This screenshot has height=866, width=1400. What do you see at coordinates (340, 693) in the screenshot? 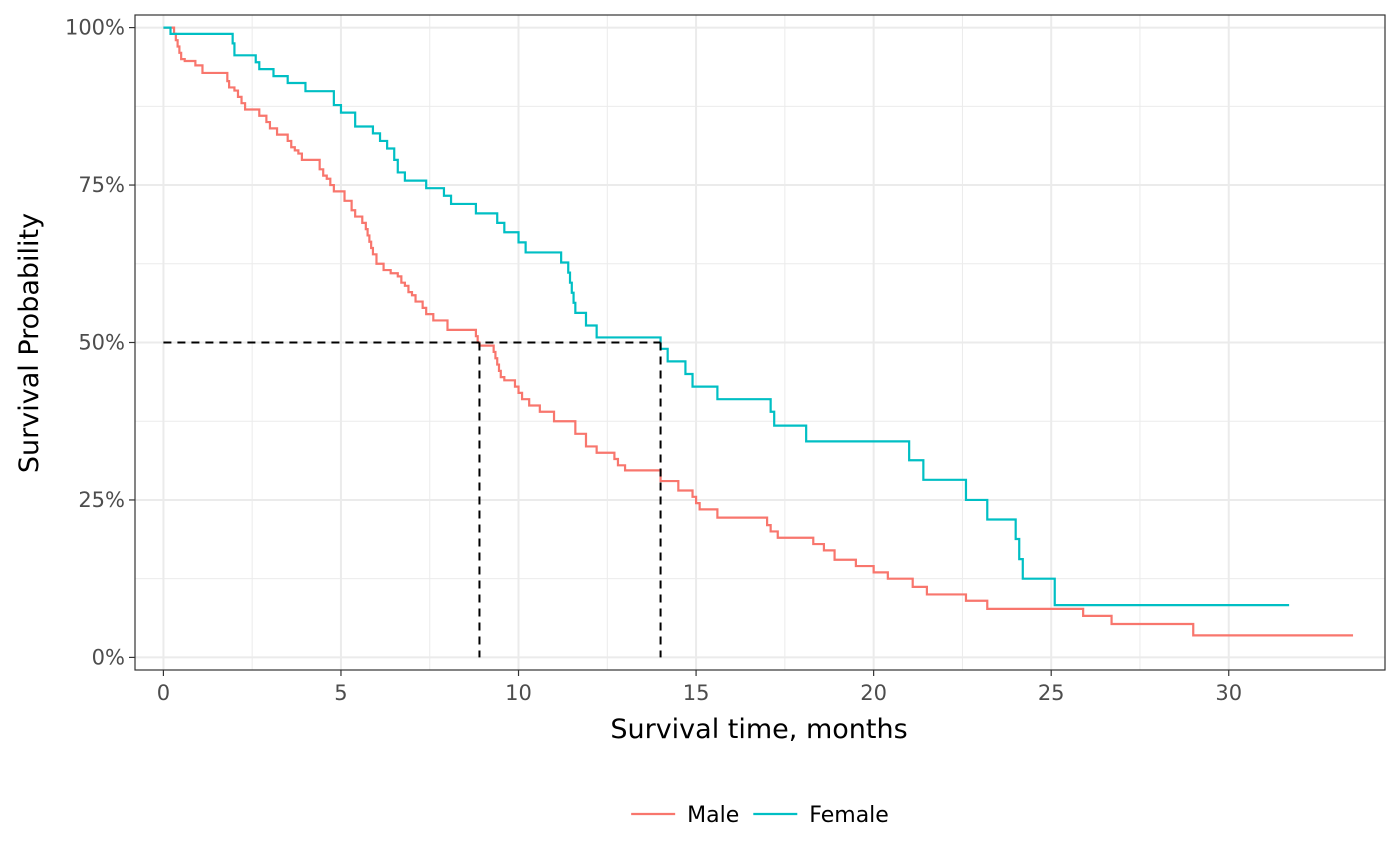
I see `x-tick-label: 5` at bounding box center [340, 693].